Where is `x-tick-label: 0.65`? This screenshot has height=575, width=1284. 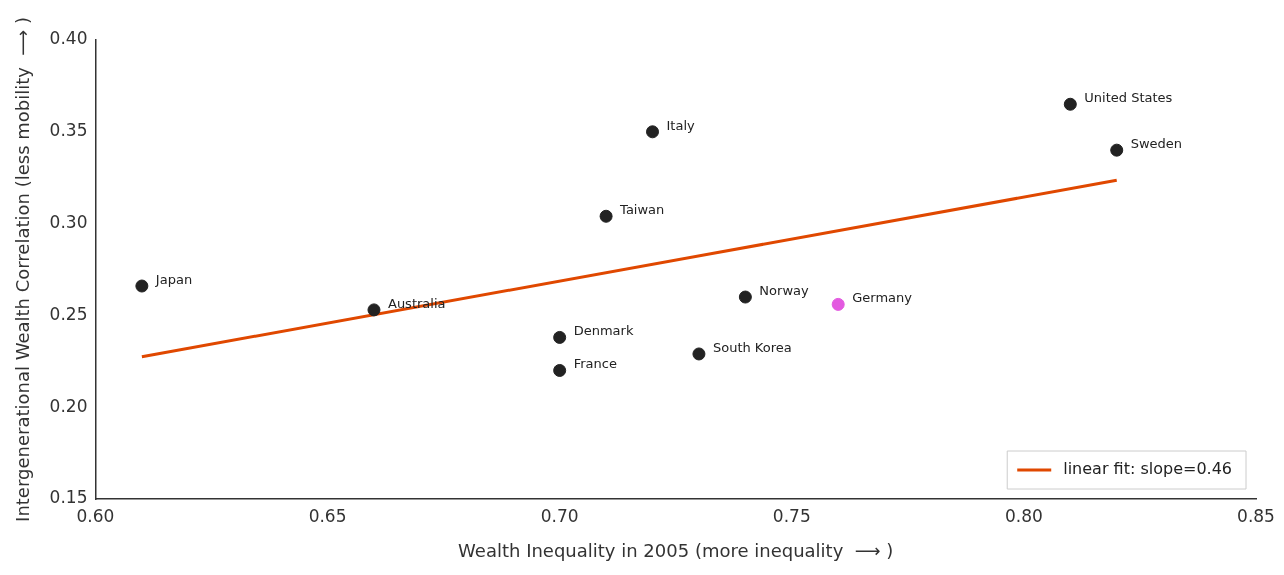 x-tick-label: 0.65 is located at coordinates (327, 515).